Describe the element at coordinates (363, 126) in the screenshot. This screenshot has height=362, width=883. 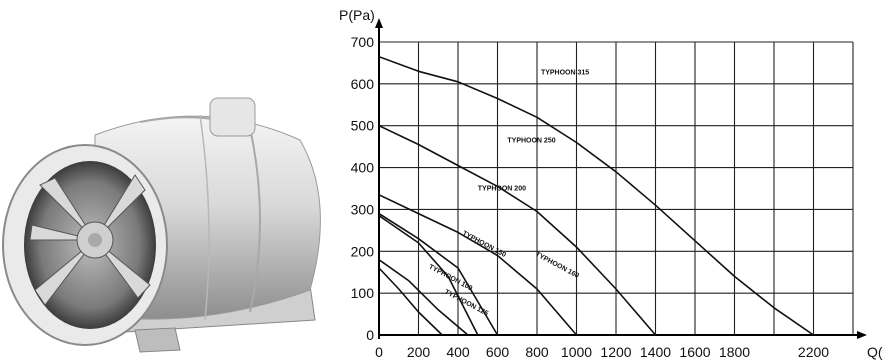
I see `y-tick-label: 500` at that location.